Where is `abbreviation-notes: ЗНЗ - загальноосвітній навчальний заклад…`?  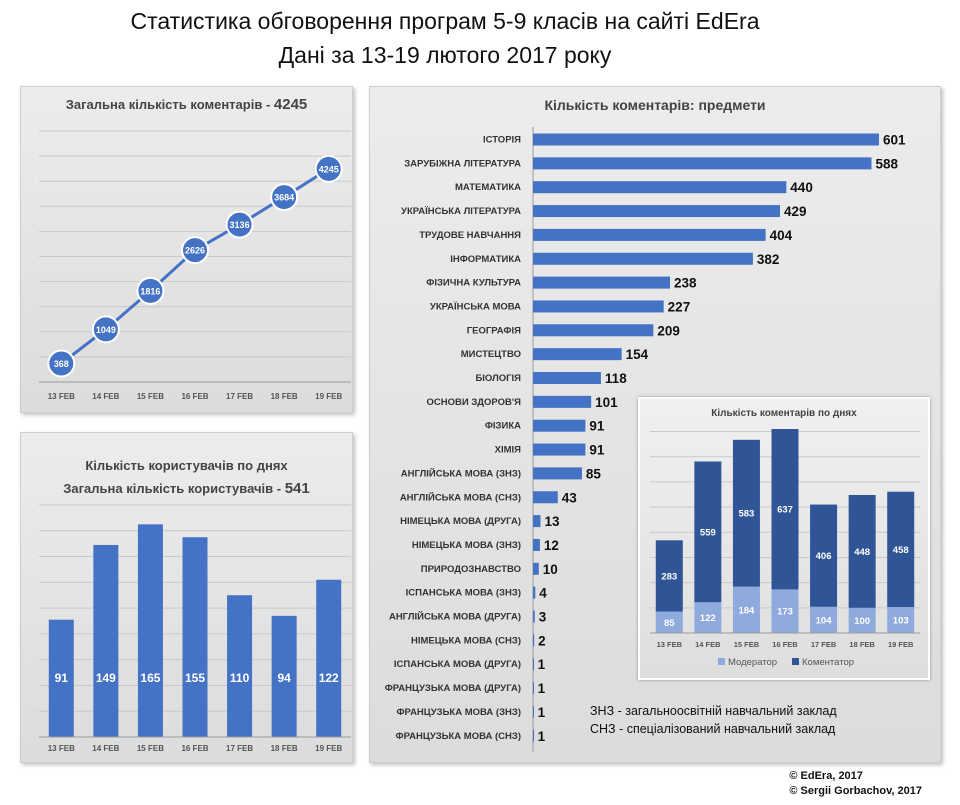 abbreviation-notes: ЗНЗ - загальноосвітній навчальний заклад… is located at coordinates (713, 720).